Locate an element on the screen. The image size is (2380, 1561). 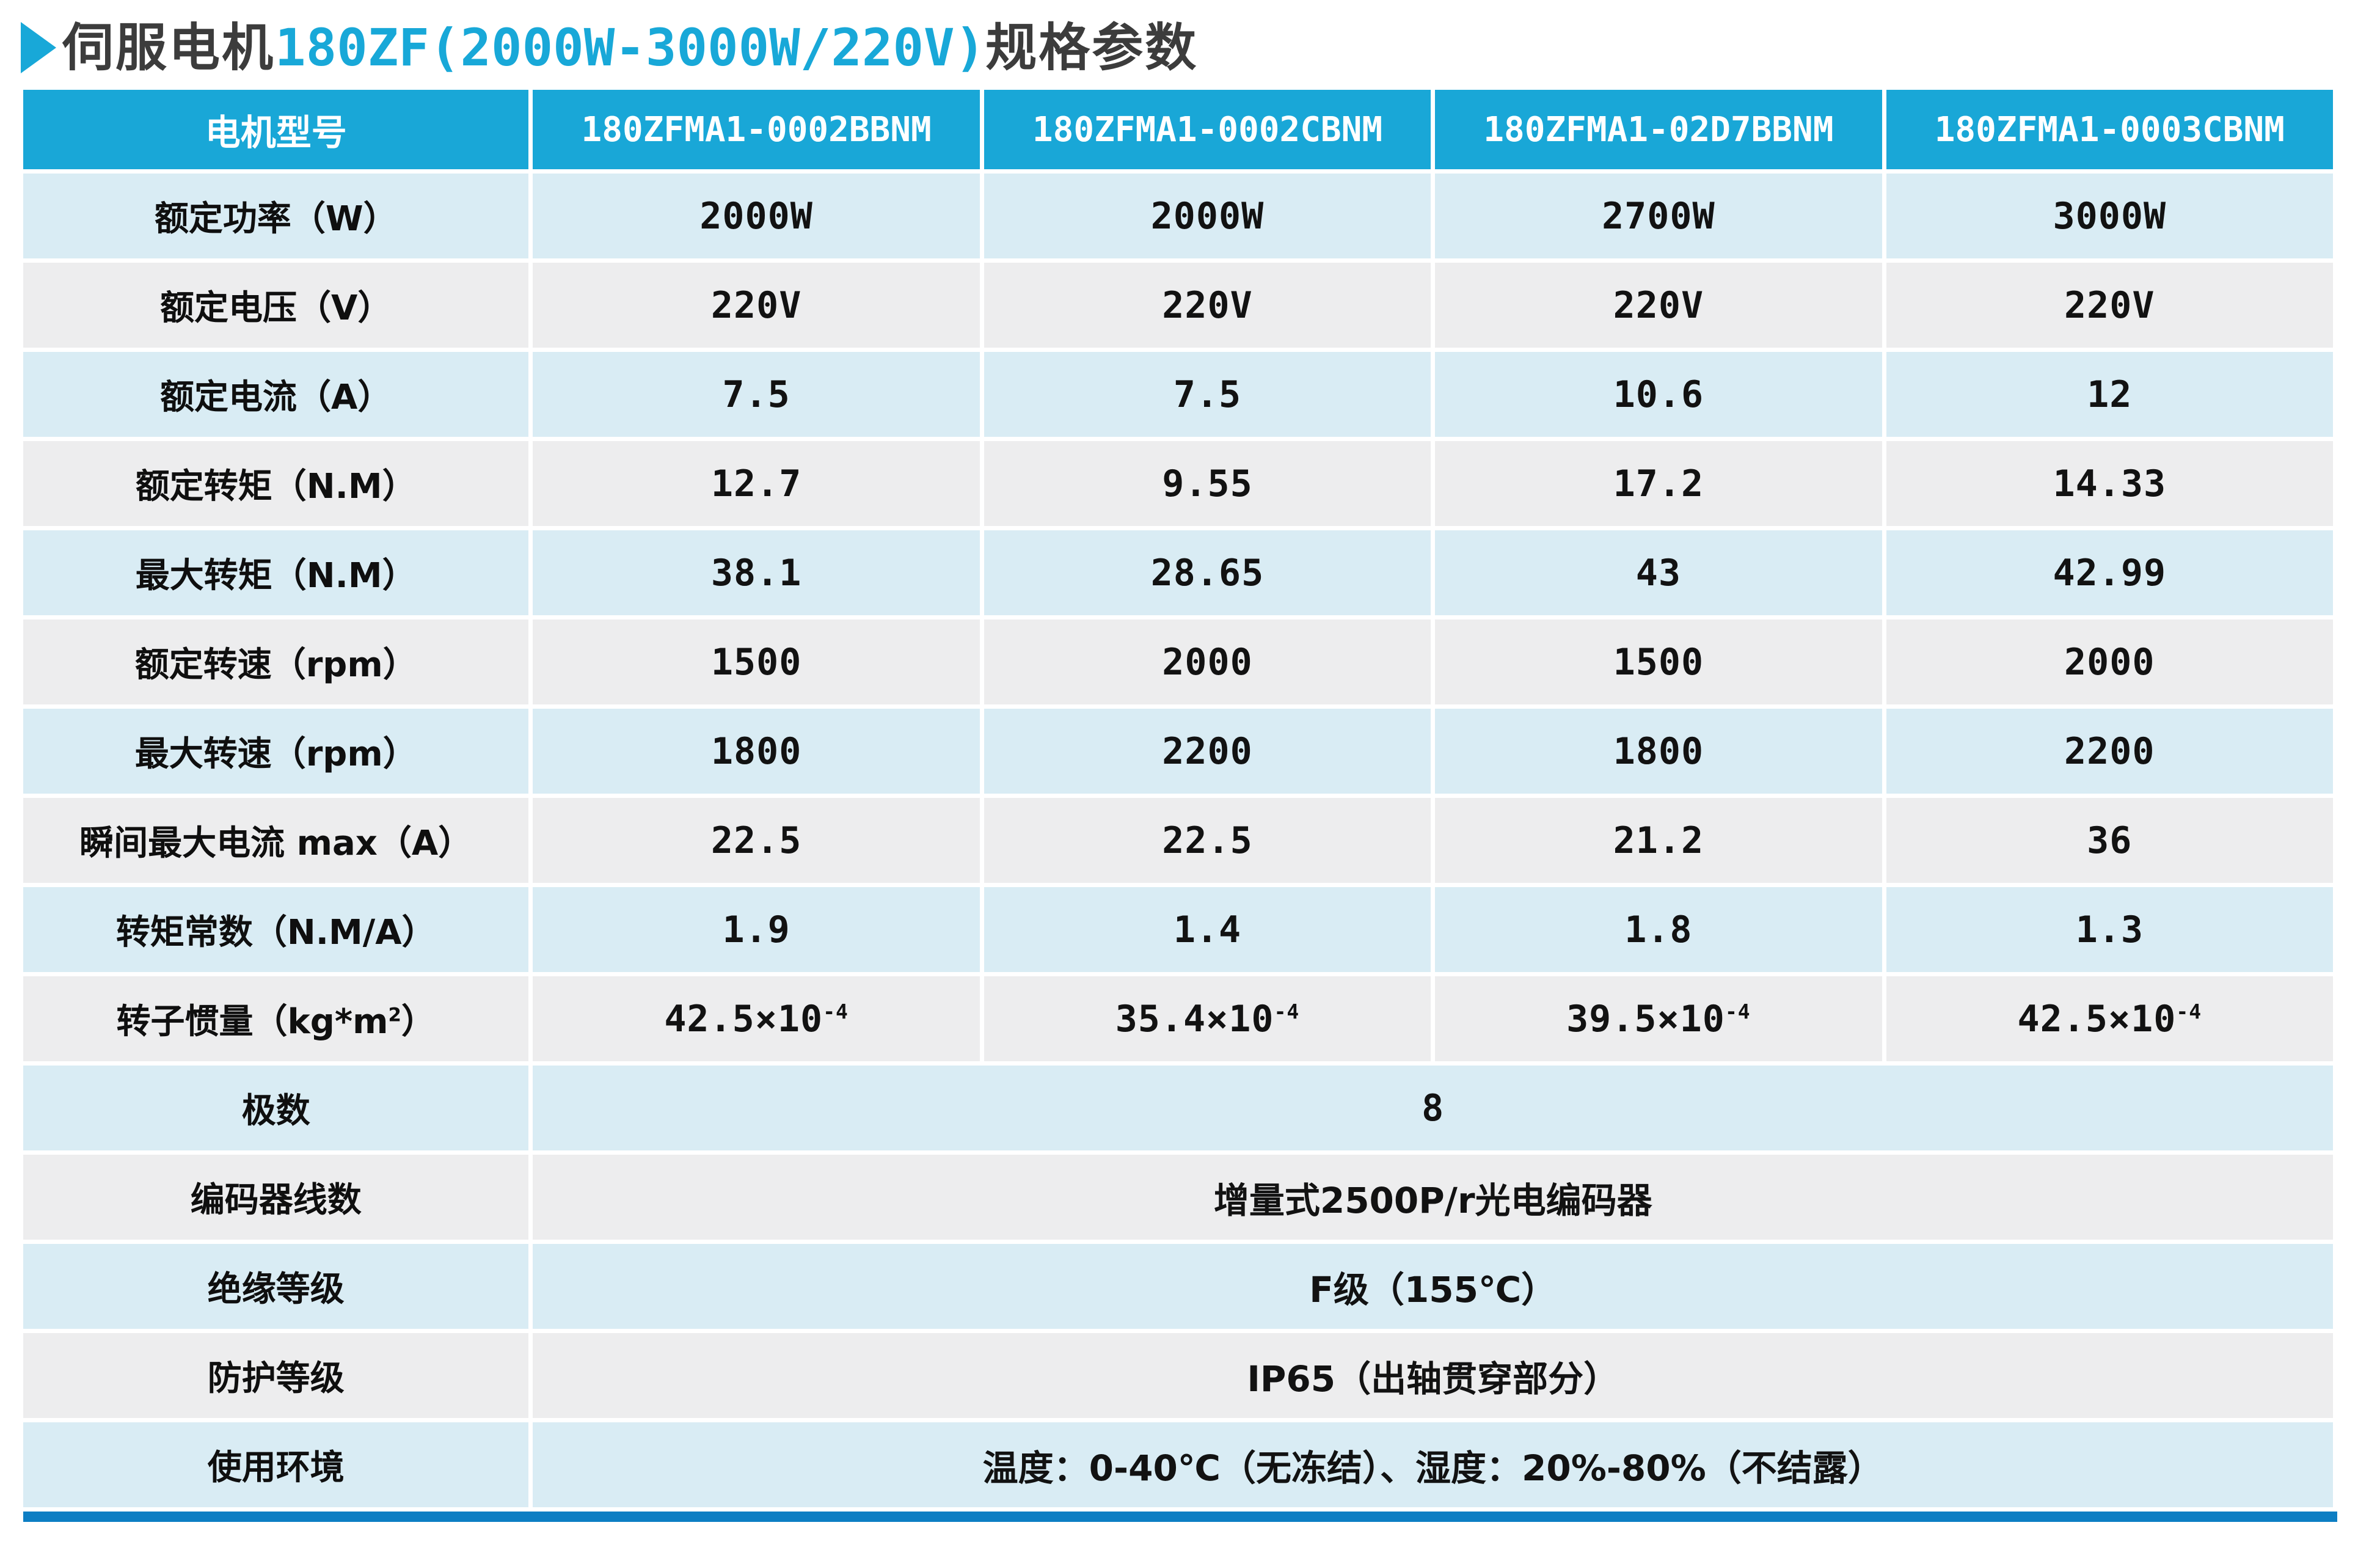
cell-value-span: 8 is located at coordinates (1433, 1108).